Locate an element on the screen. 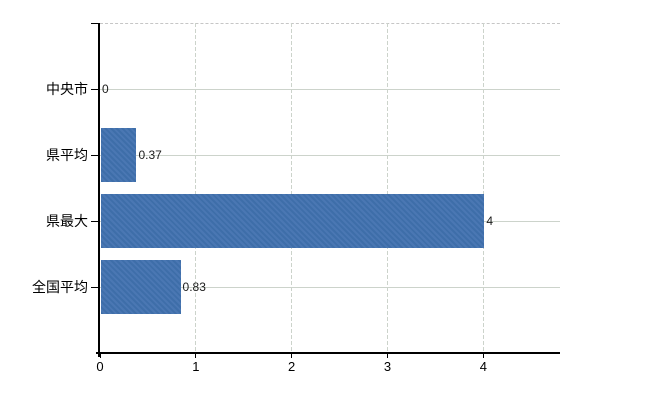 This screenshot has width=650, height=400. category-label: 全国平均 is located at coordinates (60, 287).